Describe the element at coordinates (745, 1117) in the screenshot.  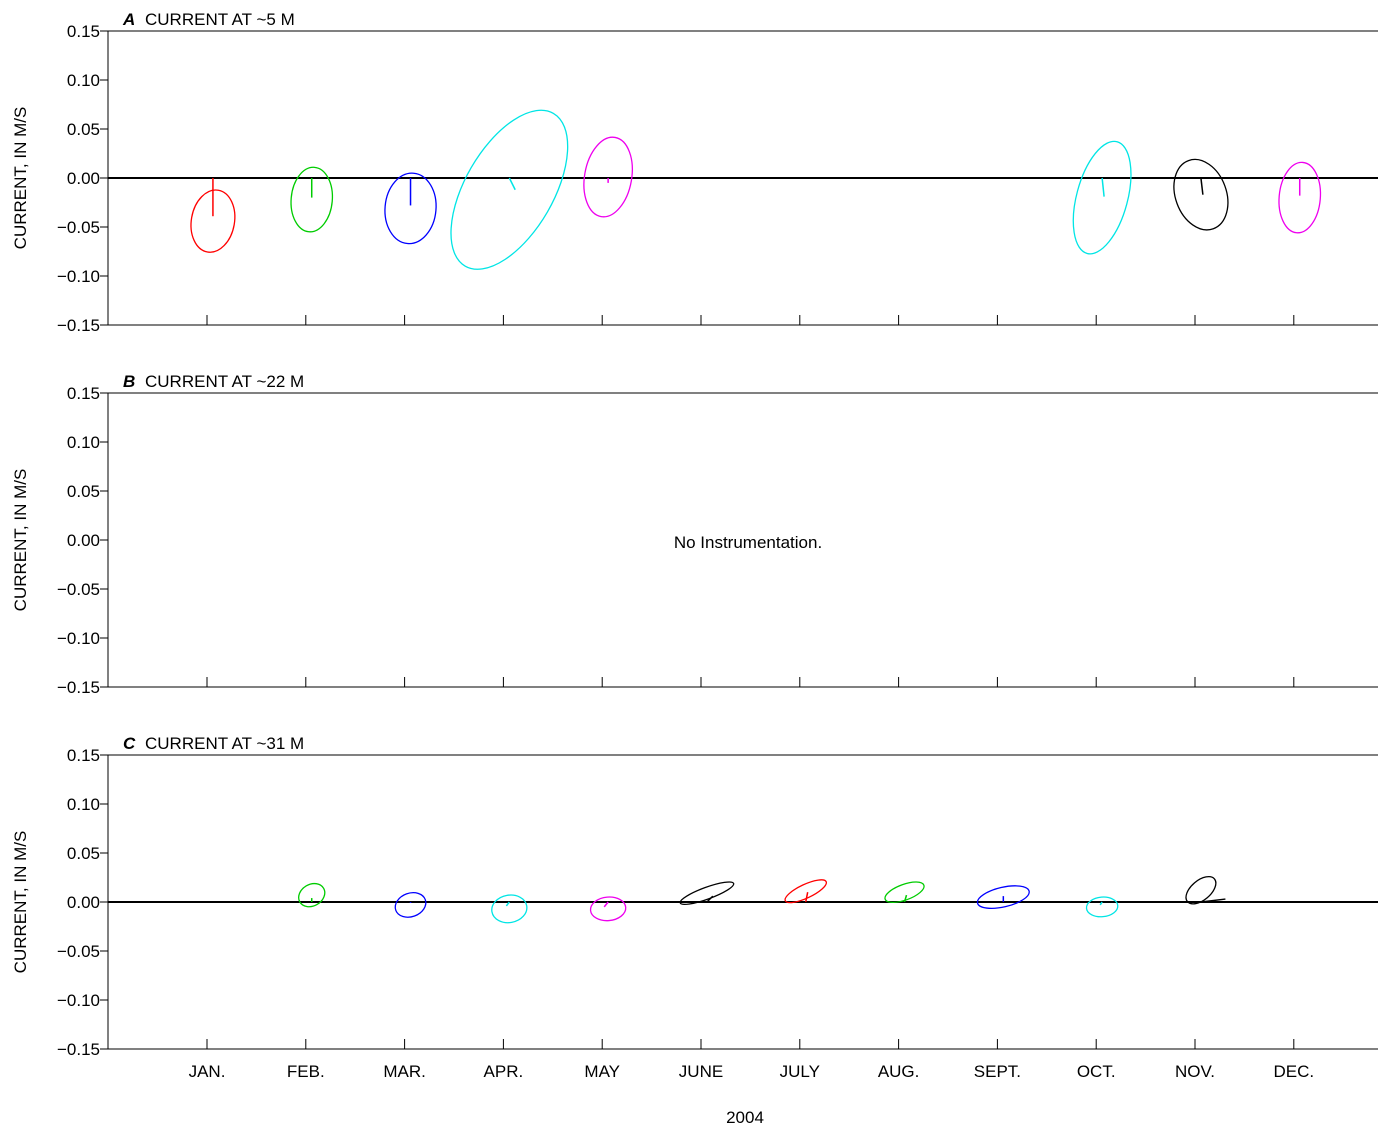
I see `x-axis-title: 2004` at that location.